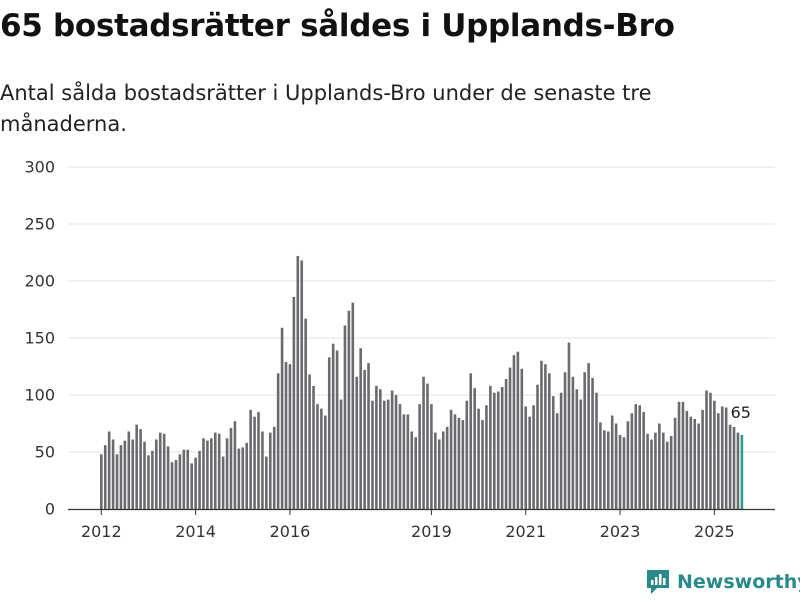 This screenshot has height=600, width=800. I want to click on y-tick-label: 150, so click(39, 338).